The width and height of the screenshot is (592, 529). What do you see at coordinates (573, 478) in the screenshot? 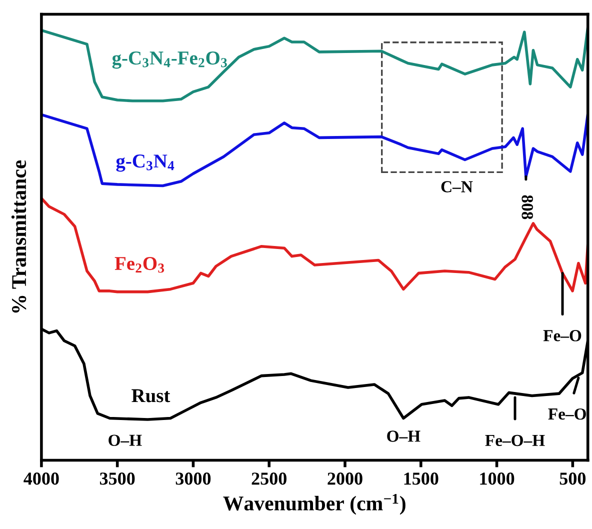
I see `x-tick-label: 500` at bounding box center [573, 478].